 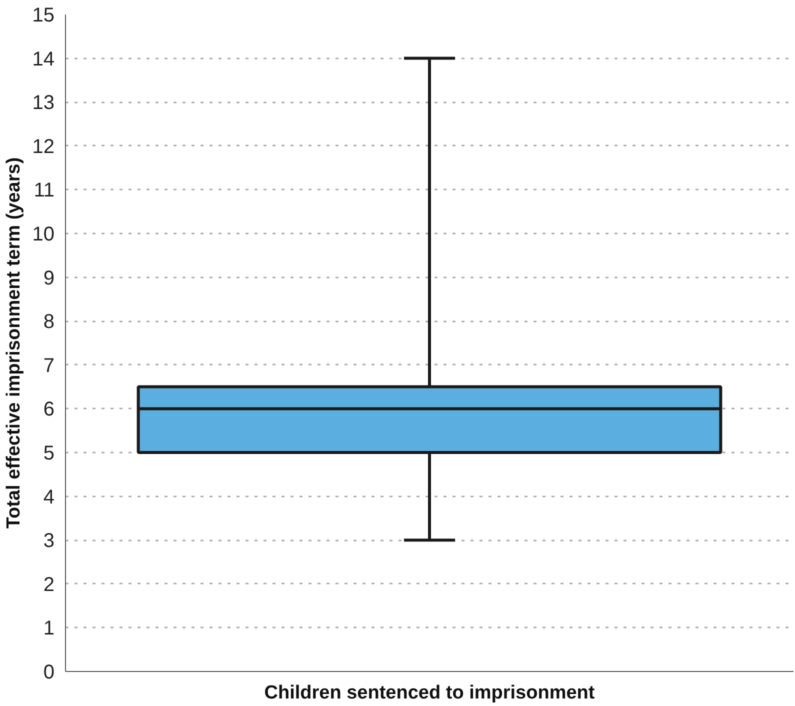 What do you see at coordinates (48, 365) in the screenshot?
I see `y-tick-label: 7` at bounding box center [48, 365].